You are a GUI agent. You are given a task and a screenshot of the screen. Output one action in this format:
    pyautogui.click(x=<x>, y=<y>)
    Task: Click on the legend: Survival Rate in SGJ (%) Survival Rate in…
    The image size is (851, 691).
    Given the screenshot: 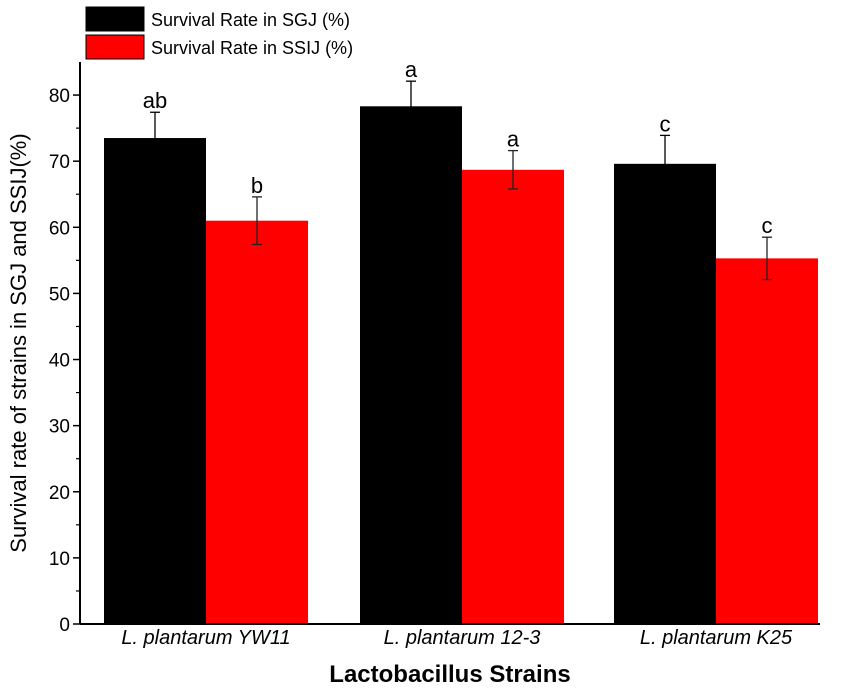 What is the action you would take?
    pyautogui.click(x=219, y=33)
    